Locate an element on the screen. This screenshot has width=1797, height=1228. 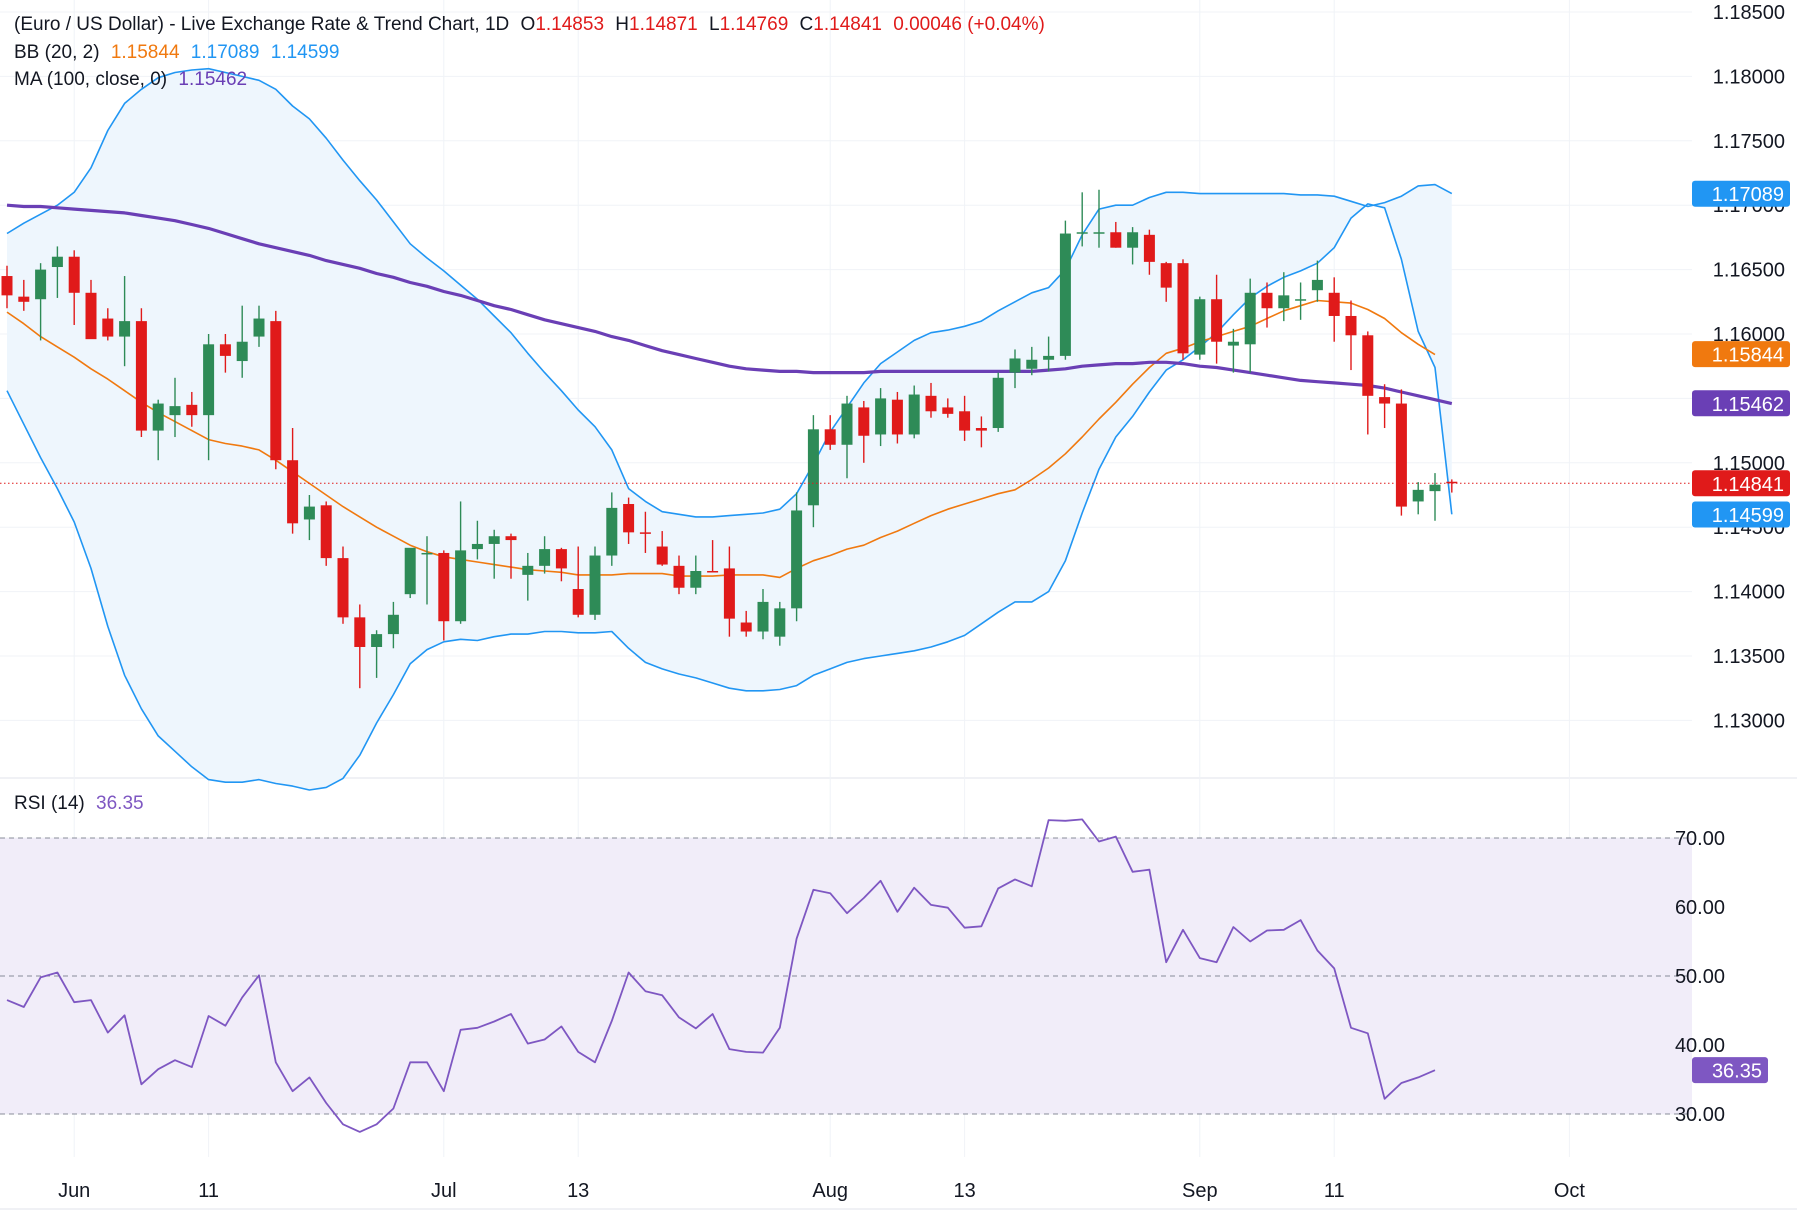
rsi-tick-label: 50.00 is located at coordinates (1700, 977).